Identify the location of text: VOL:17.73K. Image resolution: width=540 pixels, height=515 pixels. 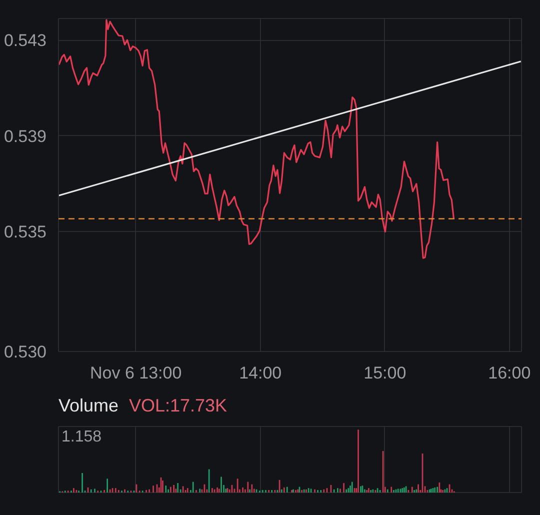
(178, 406).